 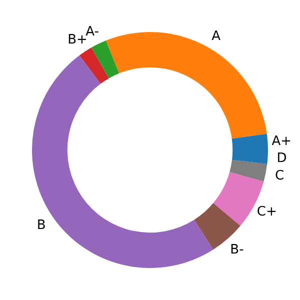 What do you see at coordinates (237, 250) in the screenshot?
I see `slice-label: B-` at bounding box center [237, 250].